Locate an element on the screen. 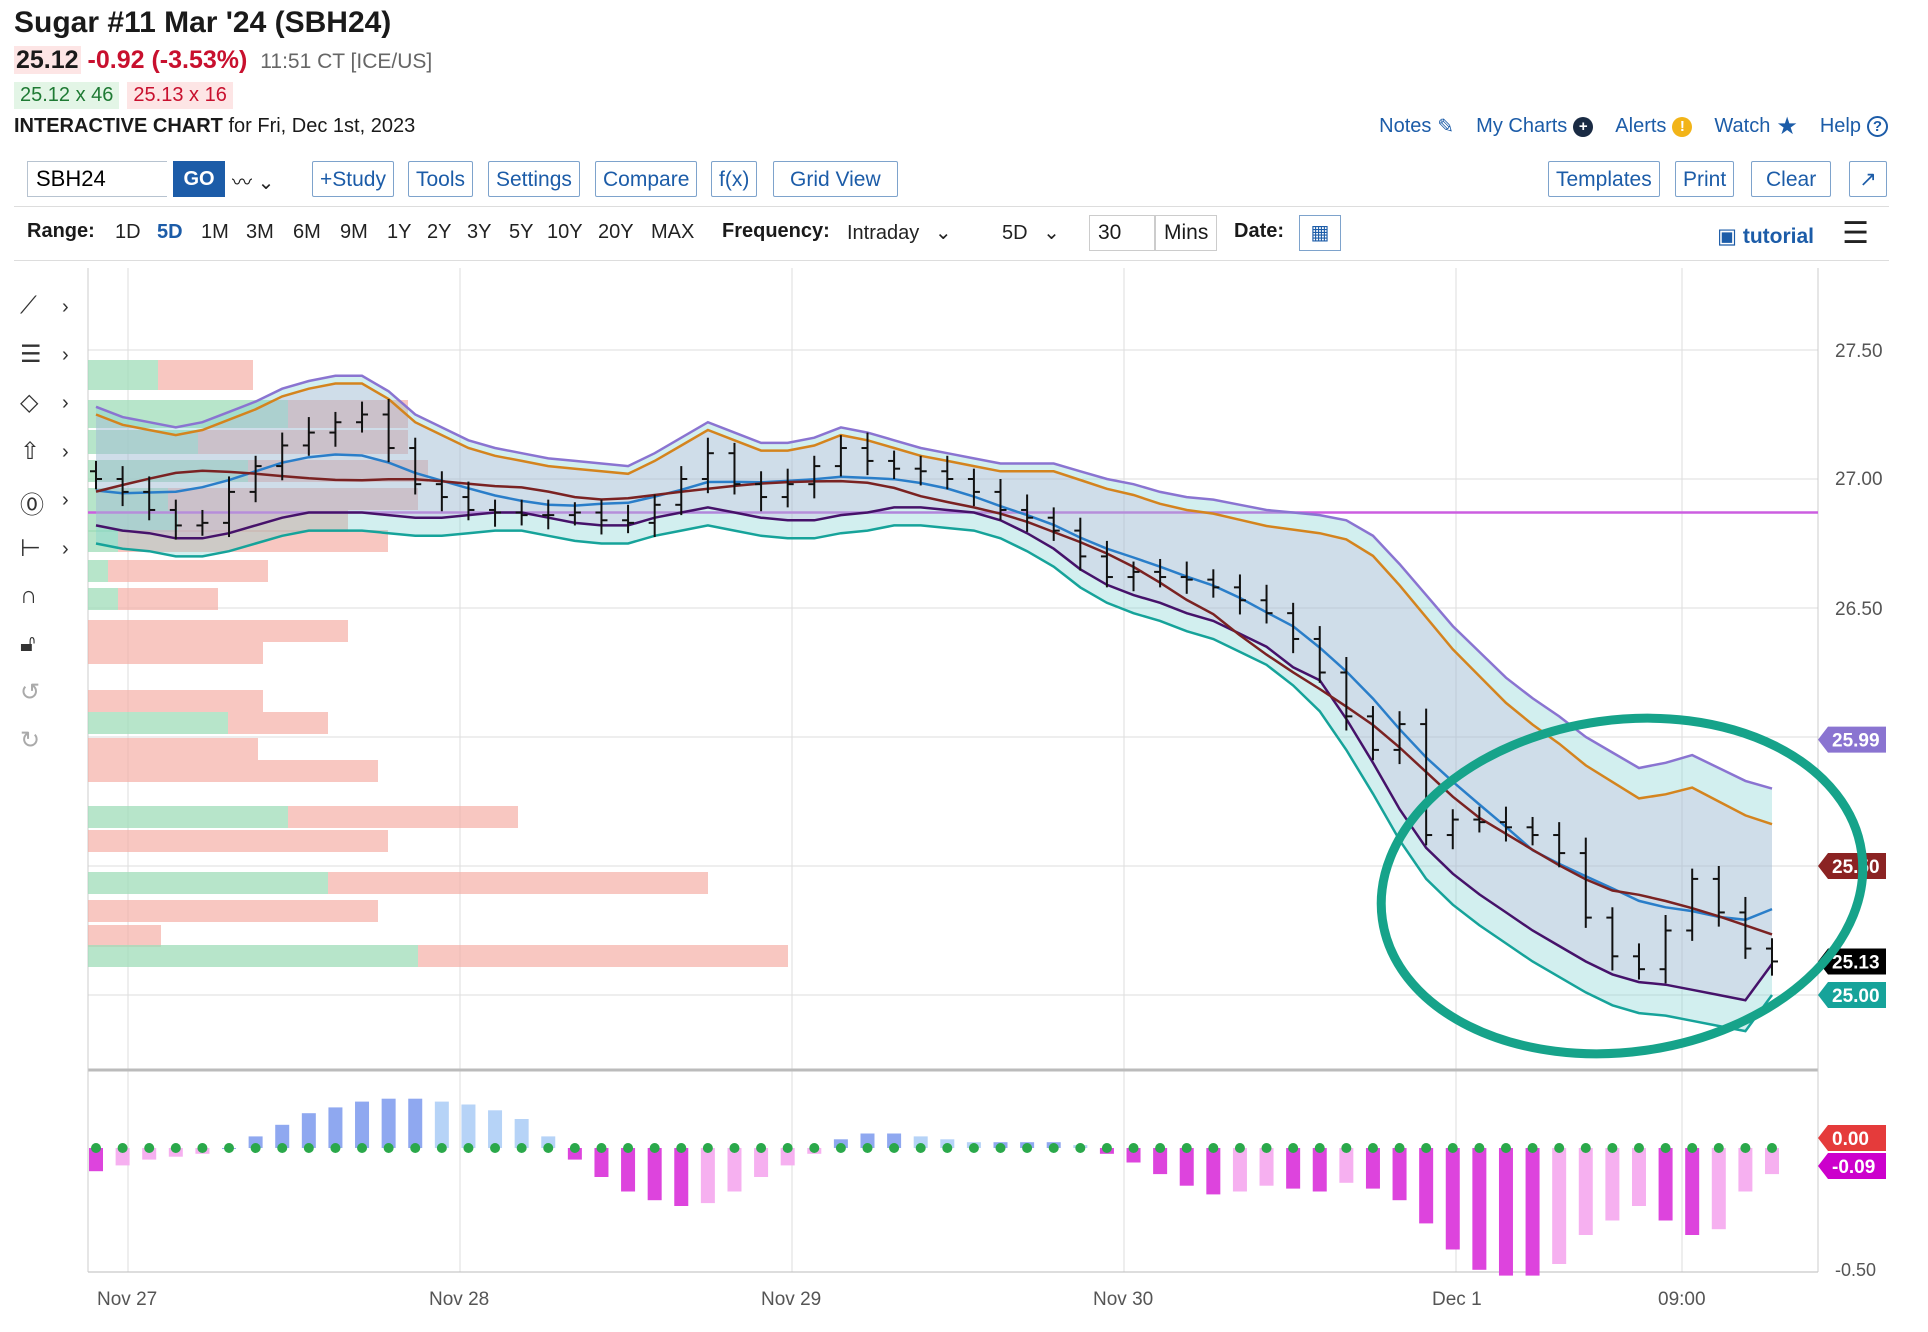 The width and height of the screenshot is (1928, 1332). help-link: Help? is located at coordinates (1854, 126).